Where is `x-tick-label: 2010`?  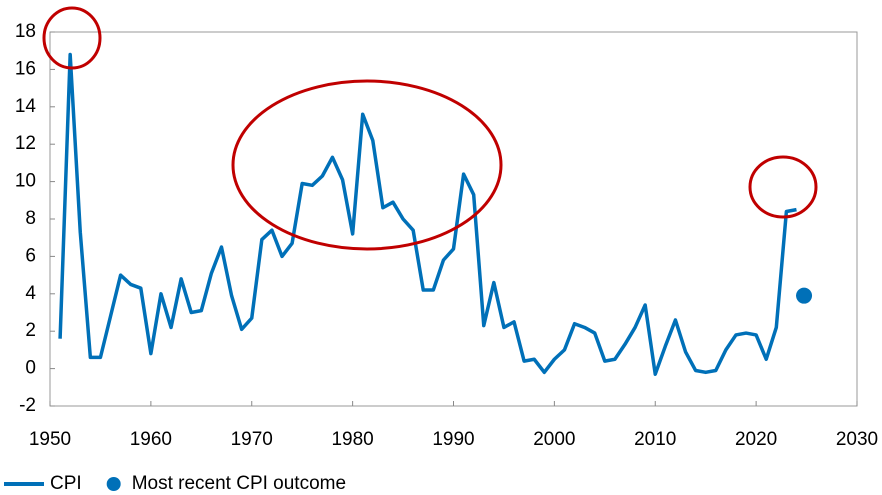
x-tick-label: 2010 is located at coordinates (655, 439).